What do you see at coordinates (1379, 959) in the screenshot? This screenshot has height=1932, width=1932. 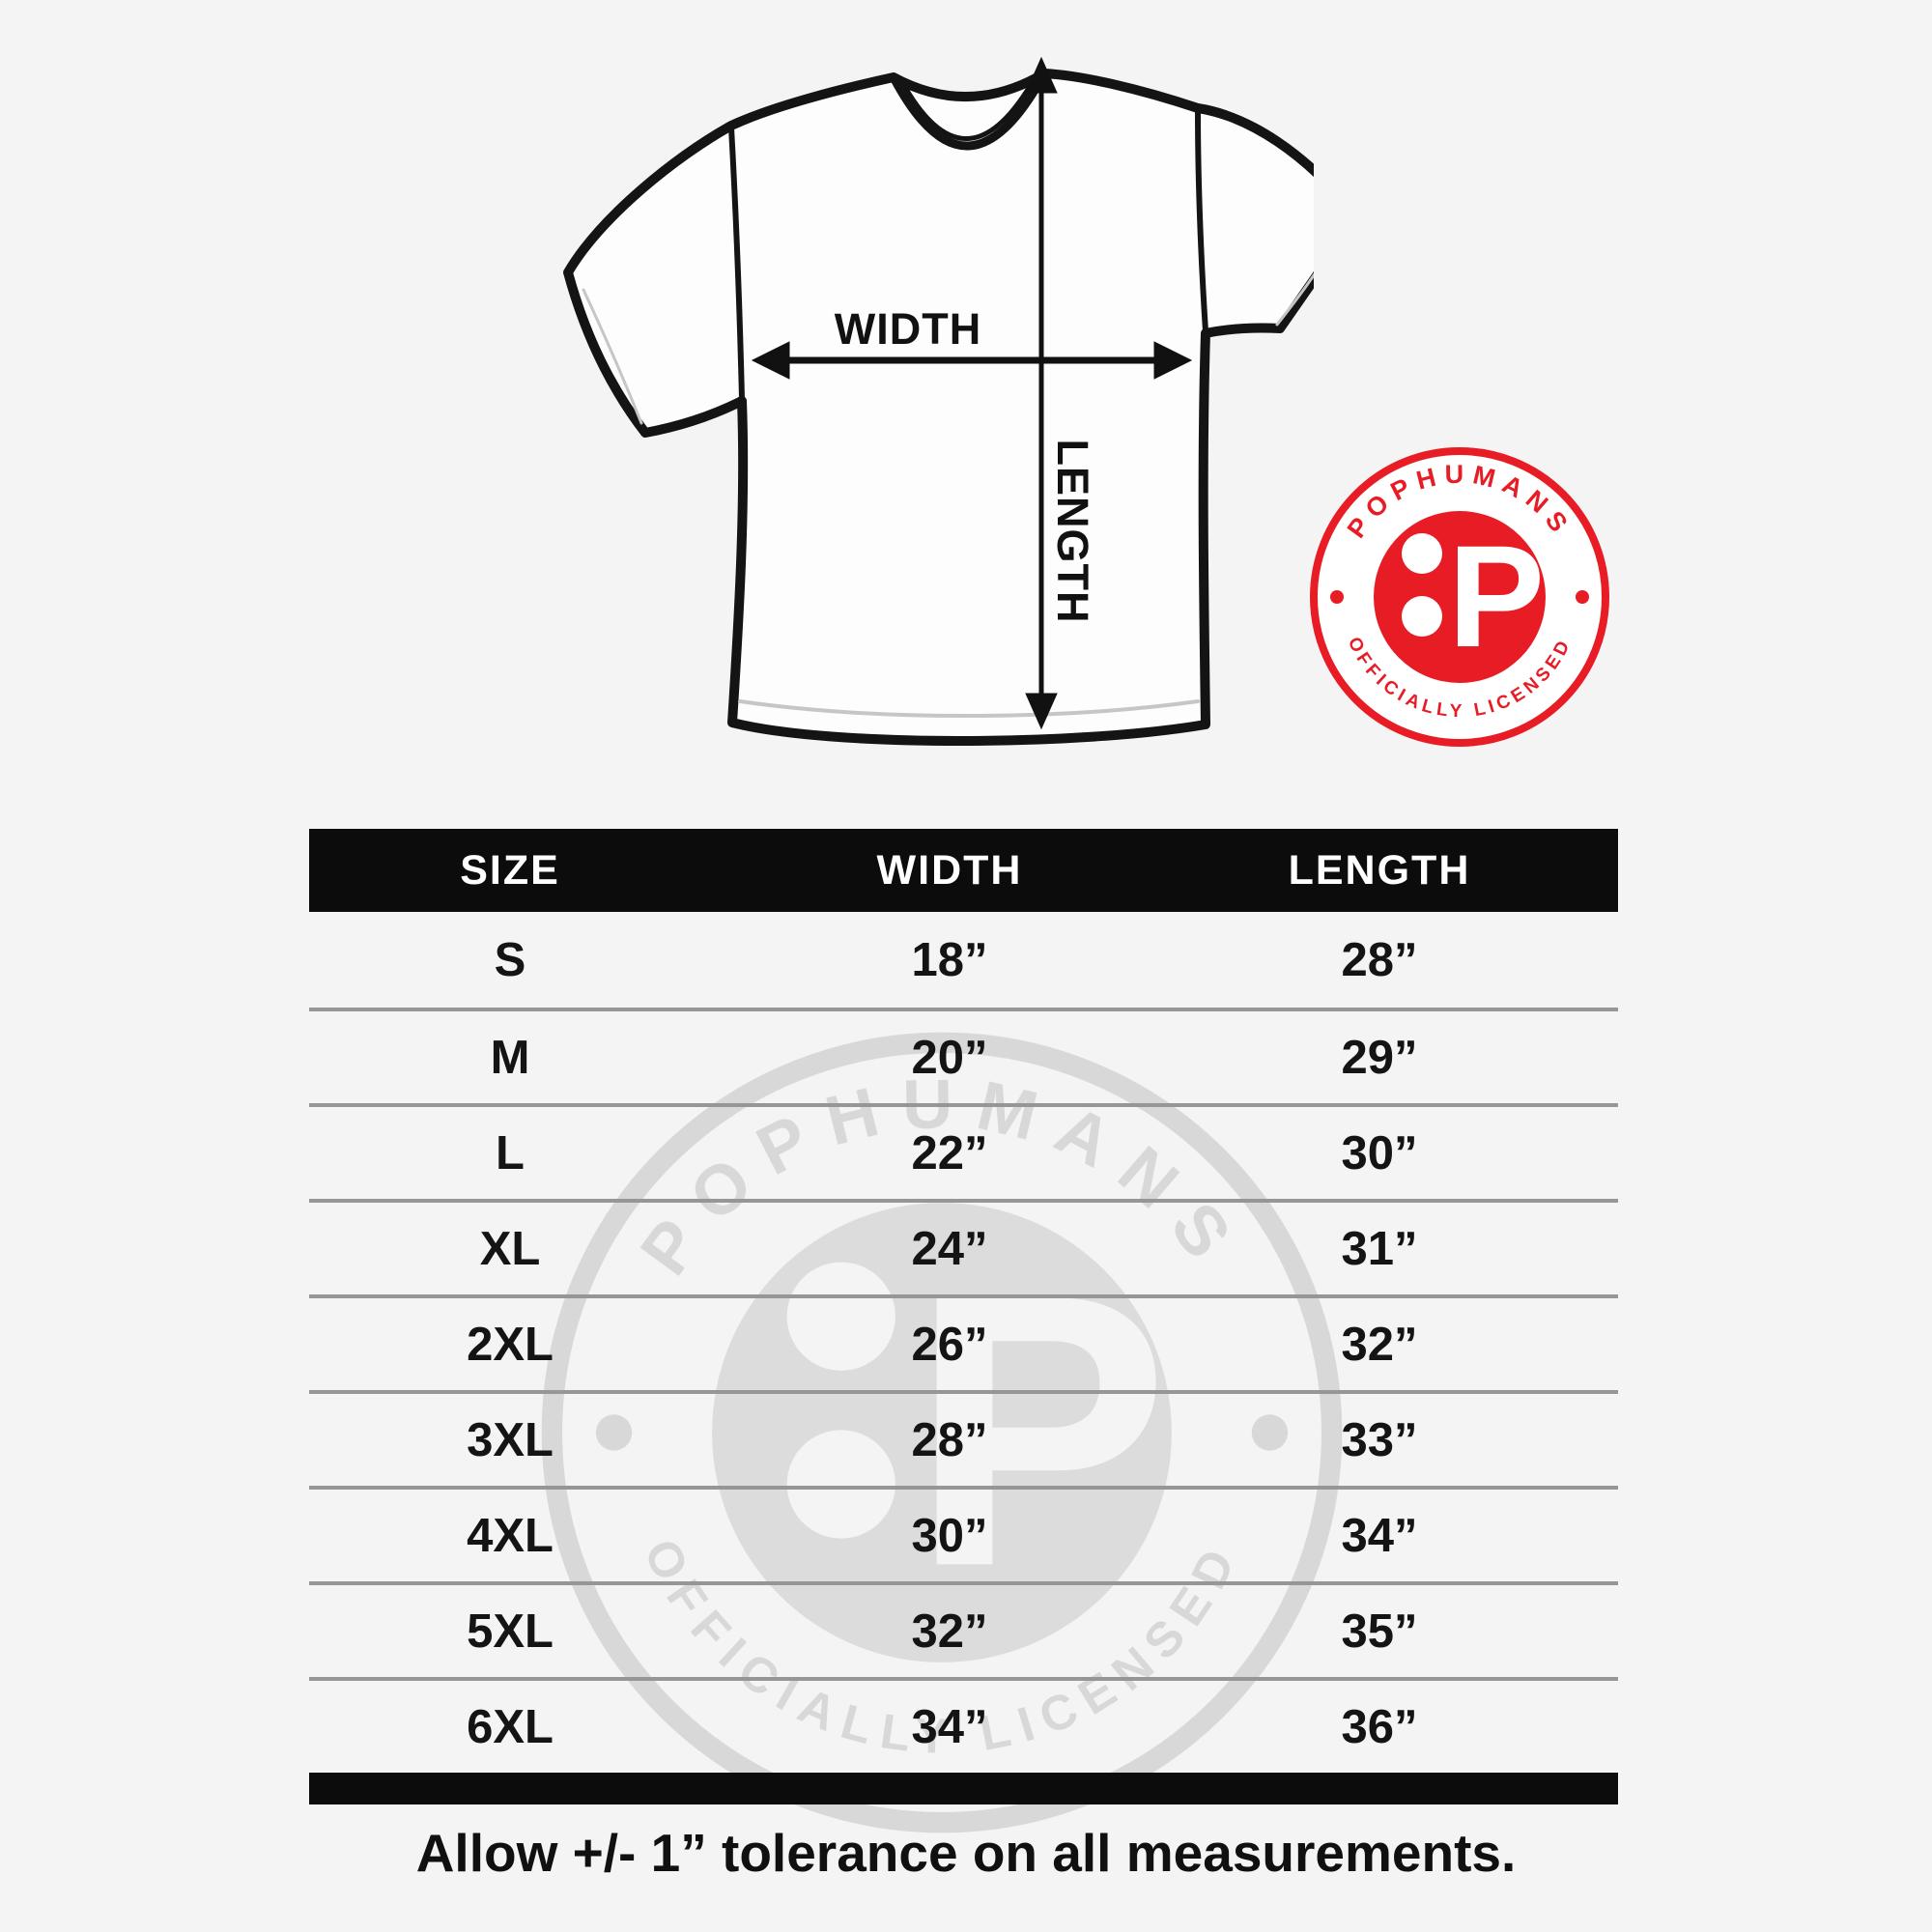 I see `length-cell: 28”` at bounding box center [1379, 959].